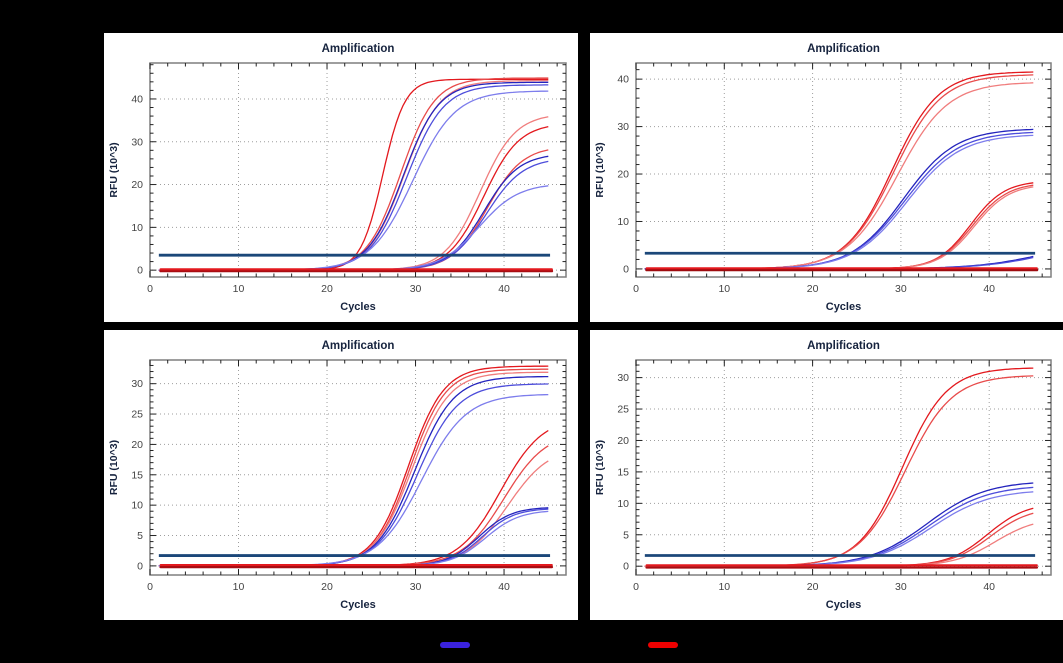 Image resolution: width=1063 pixels, height=663 pixels. Describe the element at coordinates (531, 641) in the screenshot. I see `figure-legend` at that location.